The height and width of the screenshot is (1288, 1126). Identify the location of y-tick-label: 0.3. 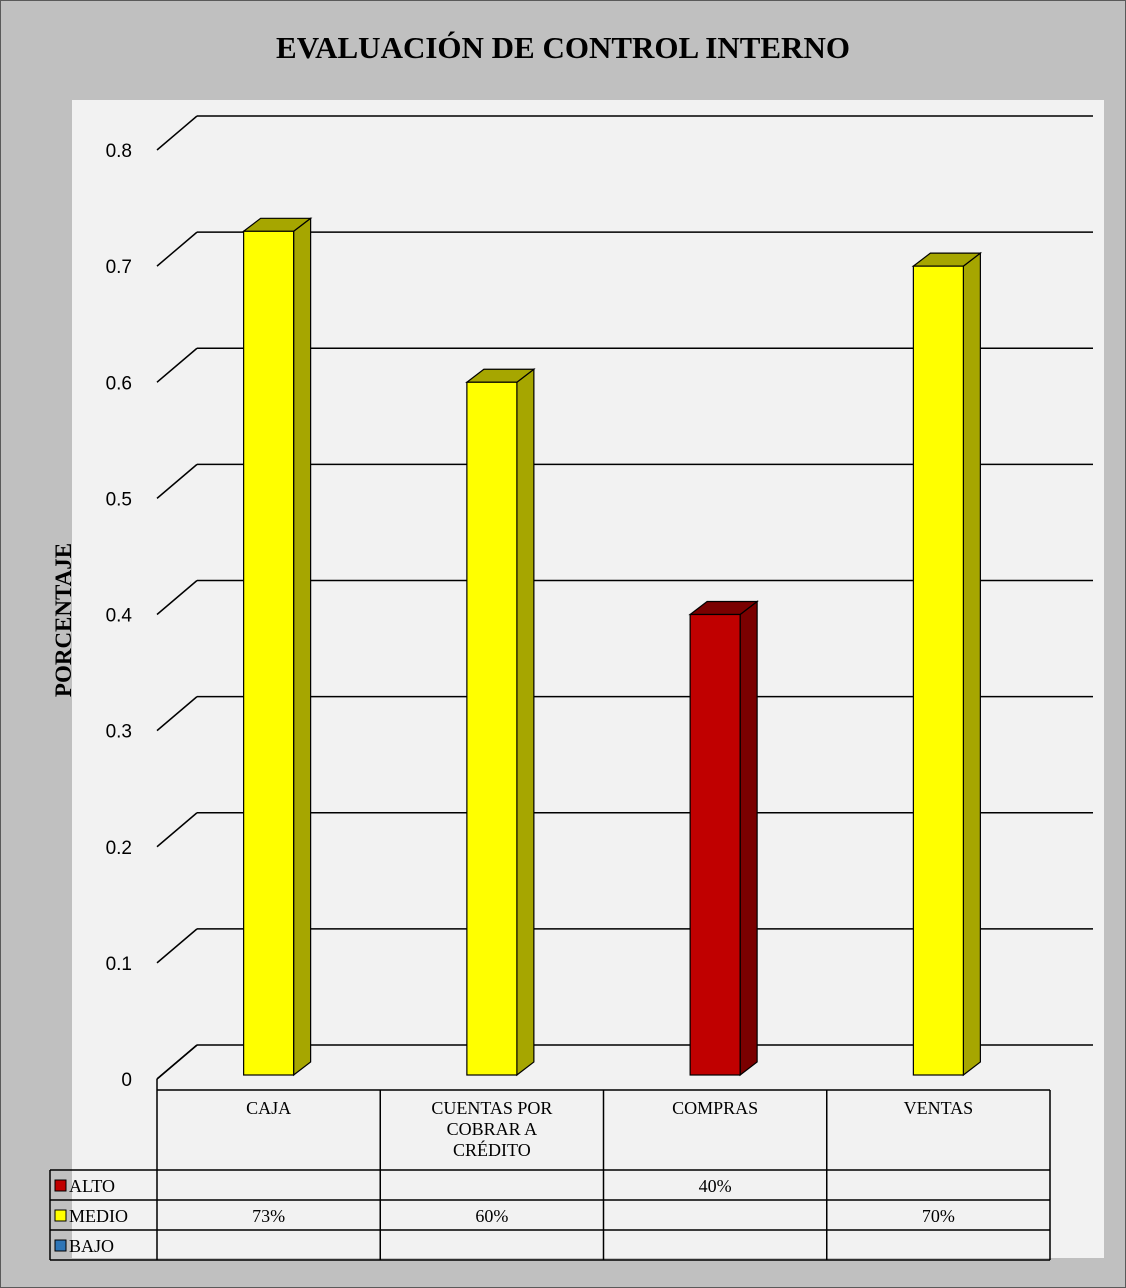
(119, 732).